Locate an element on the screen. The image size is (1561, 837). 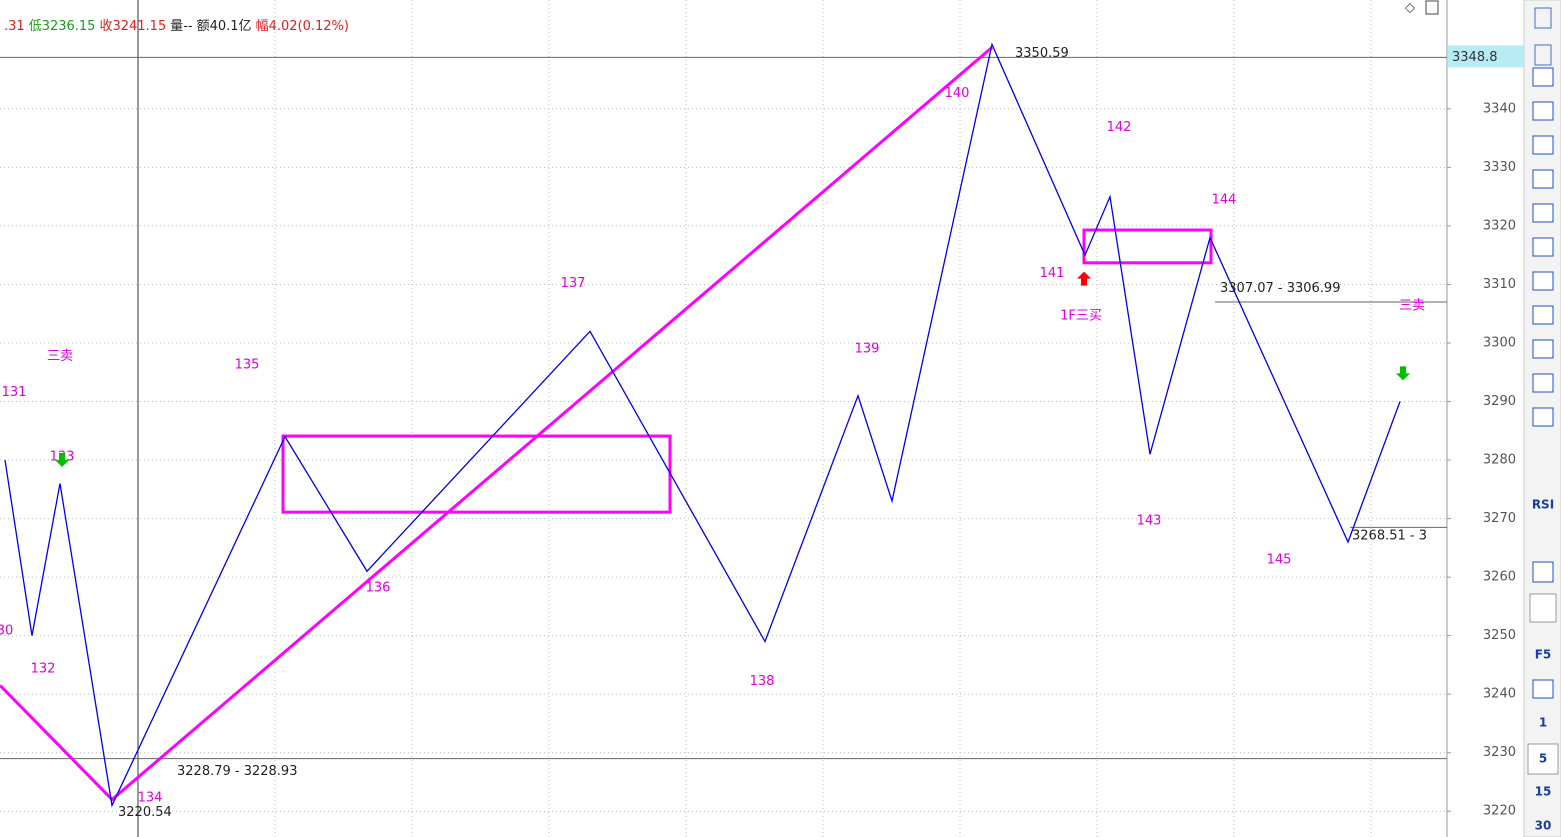
toolbar-label: 30 is located at coordinates (1543, 826).